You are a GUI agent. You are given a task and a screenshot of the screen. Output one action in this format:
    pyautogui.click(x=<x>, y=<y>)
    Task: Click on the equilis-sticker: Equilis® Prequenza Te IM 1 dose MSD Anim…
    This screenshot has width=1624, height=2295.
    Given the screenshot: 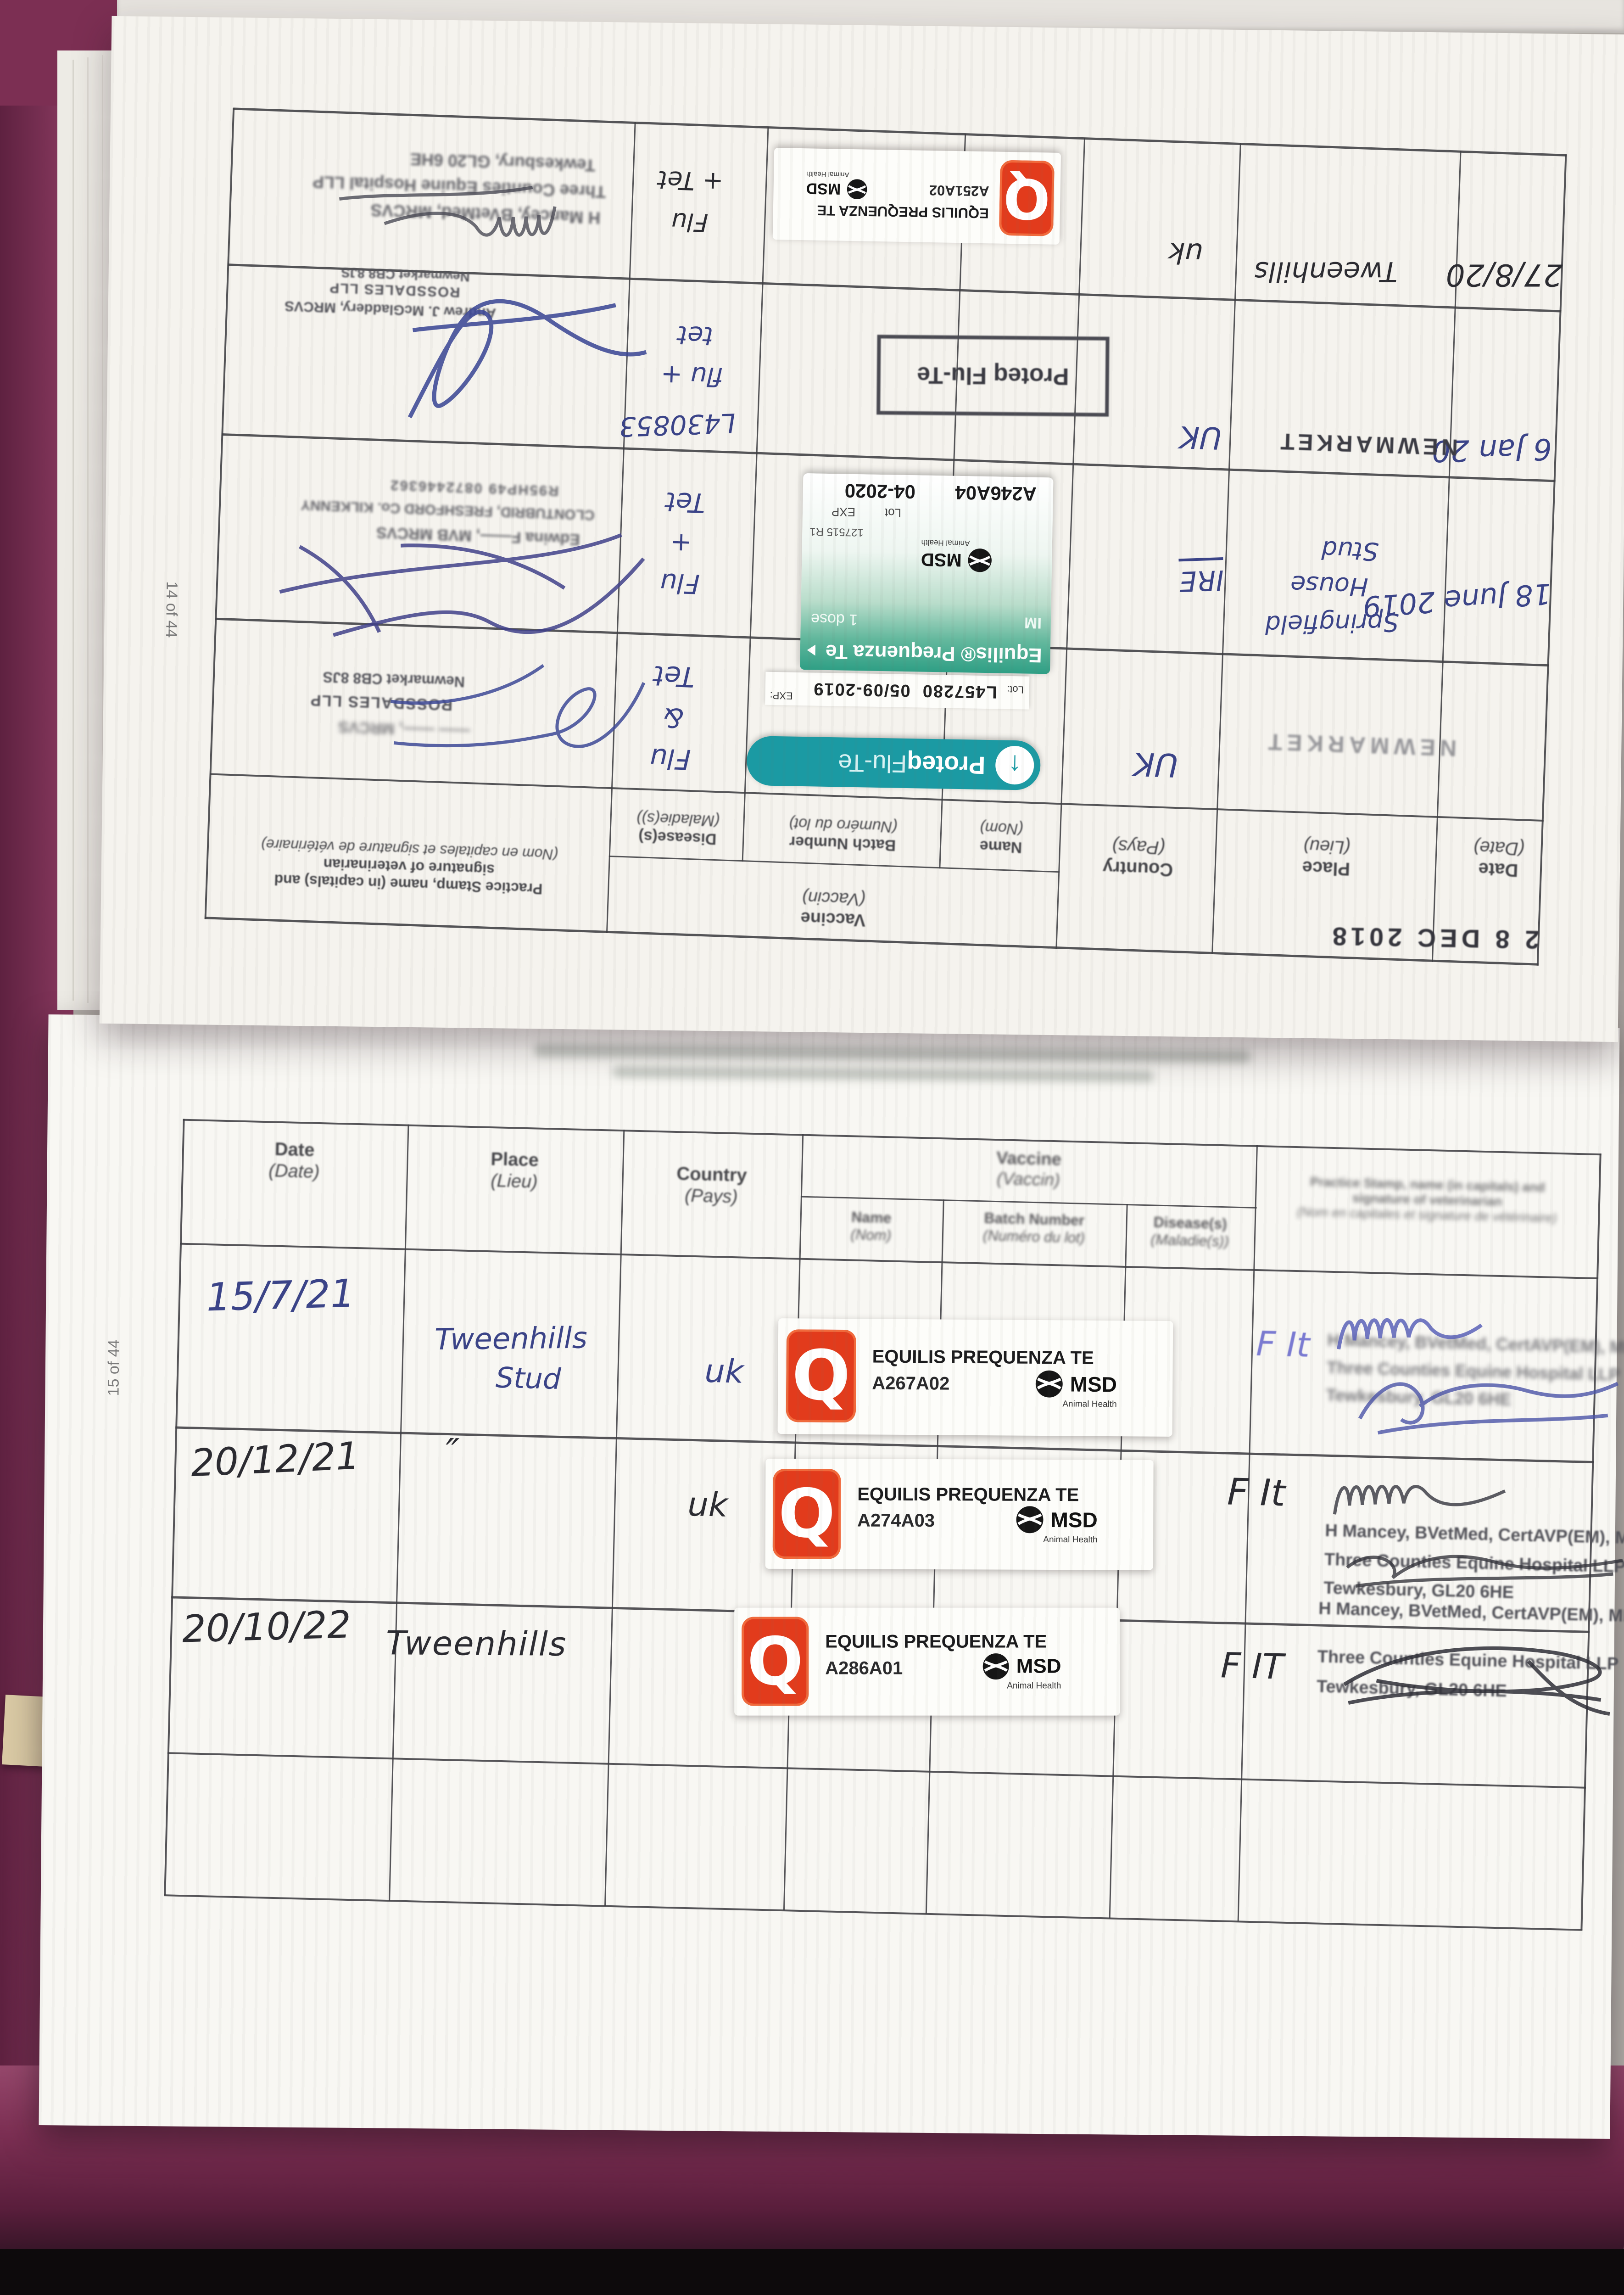 What is the action you would take?
    pyautogui.click(x=927, y=573)
    